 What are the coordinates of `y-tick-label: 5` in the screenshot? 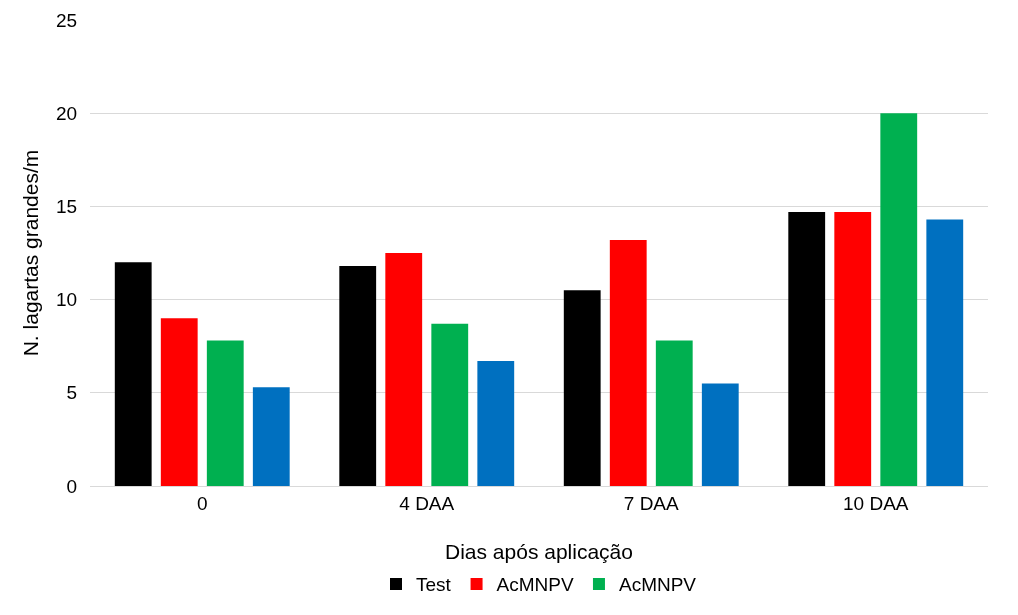 It's located at (72, 393).